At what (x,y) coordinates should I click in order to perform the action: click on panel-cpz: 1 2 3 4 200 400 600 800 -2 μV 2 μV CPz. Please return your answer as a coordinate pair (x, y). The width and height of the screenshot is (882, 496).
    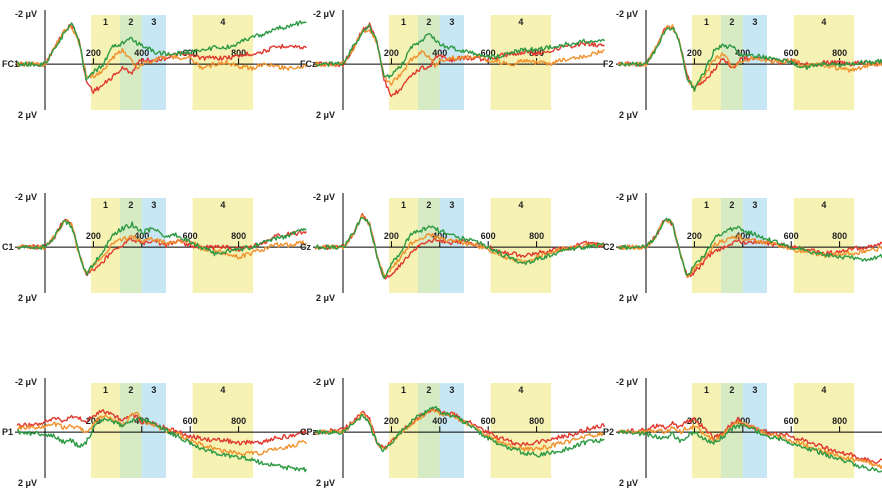
    Looking at the image, I should click on (453, 432).